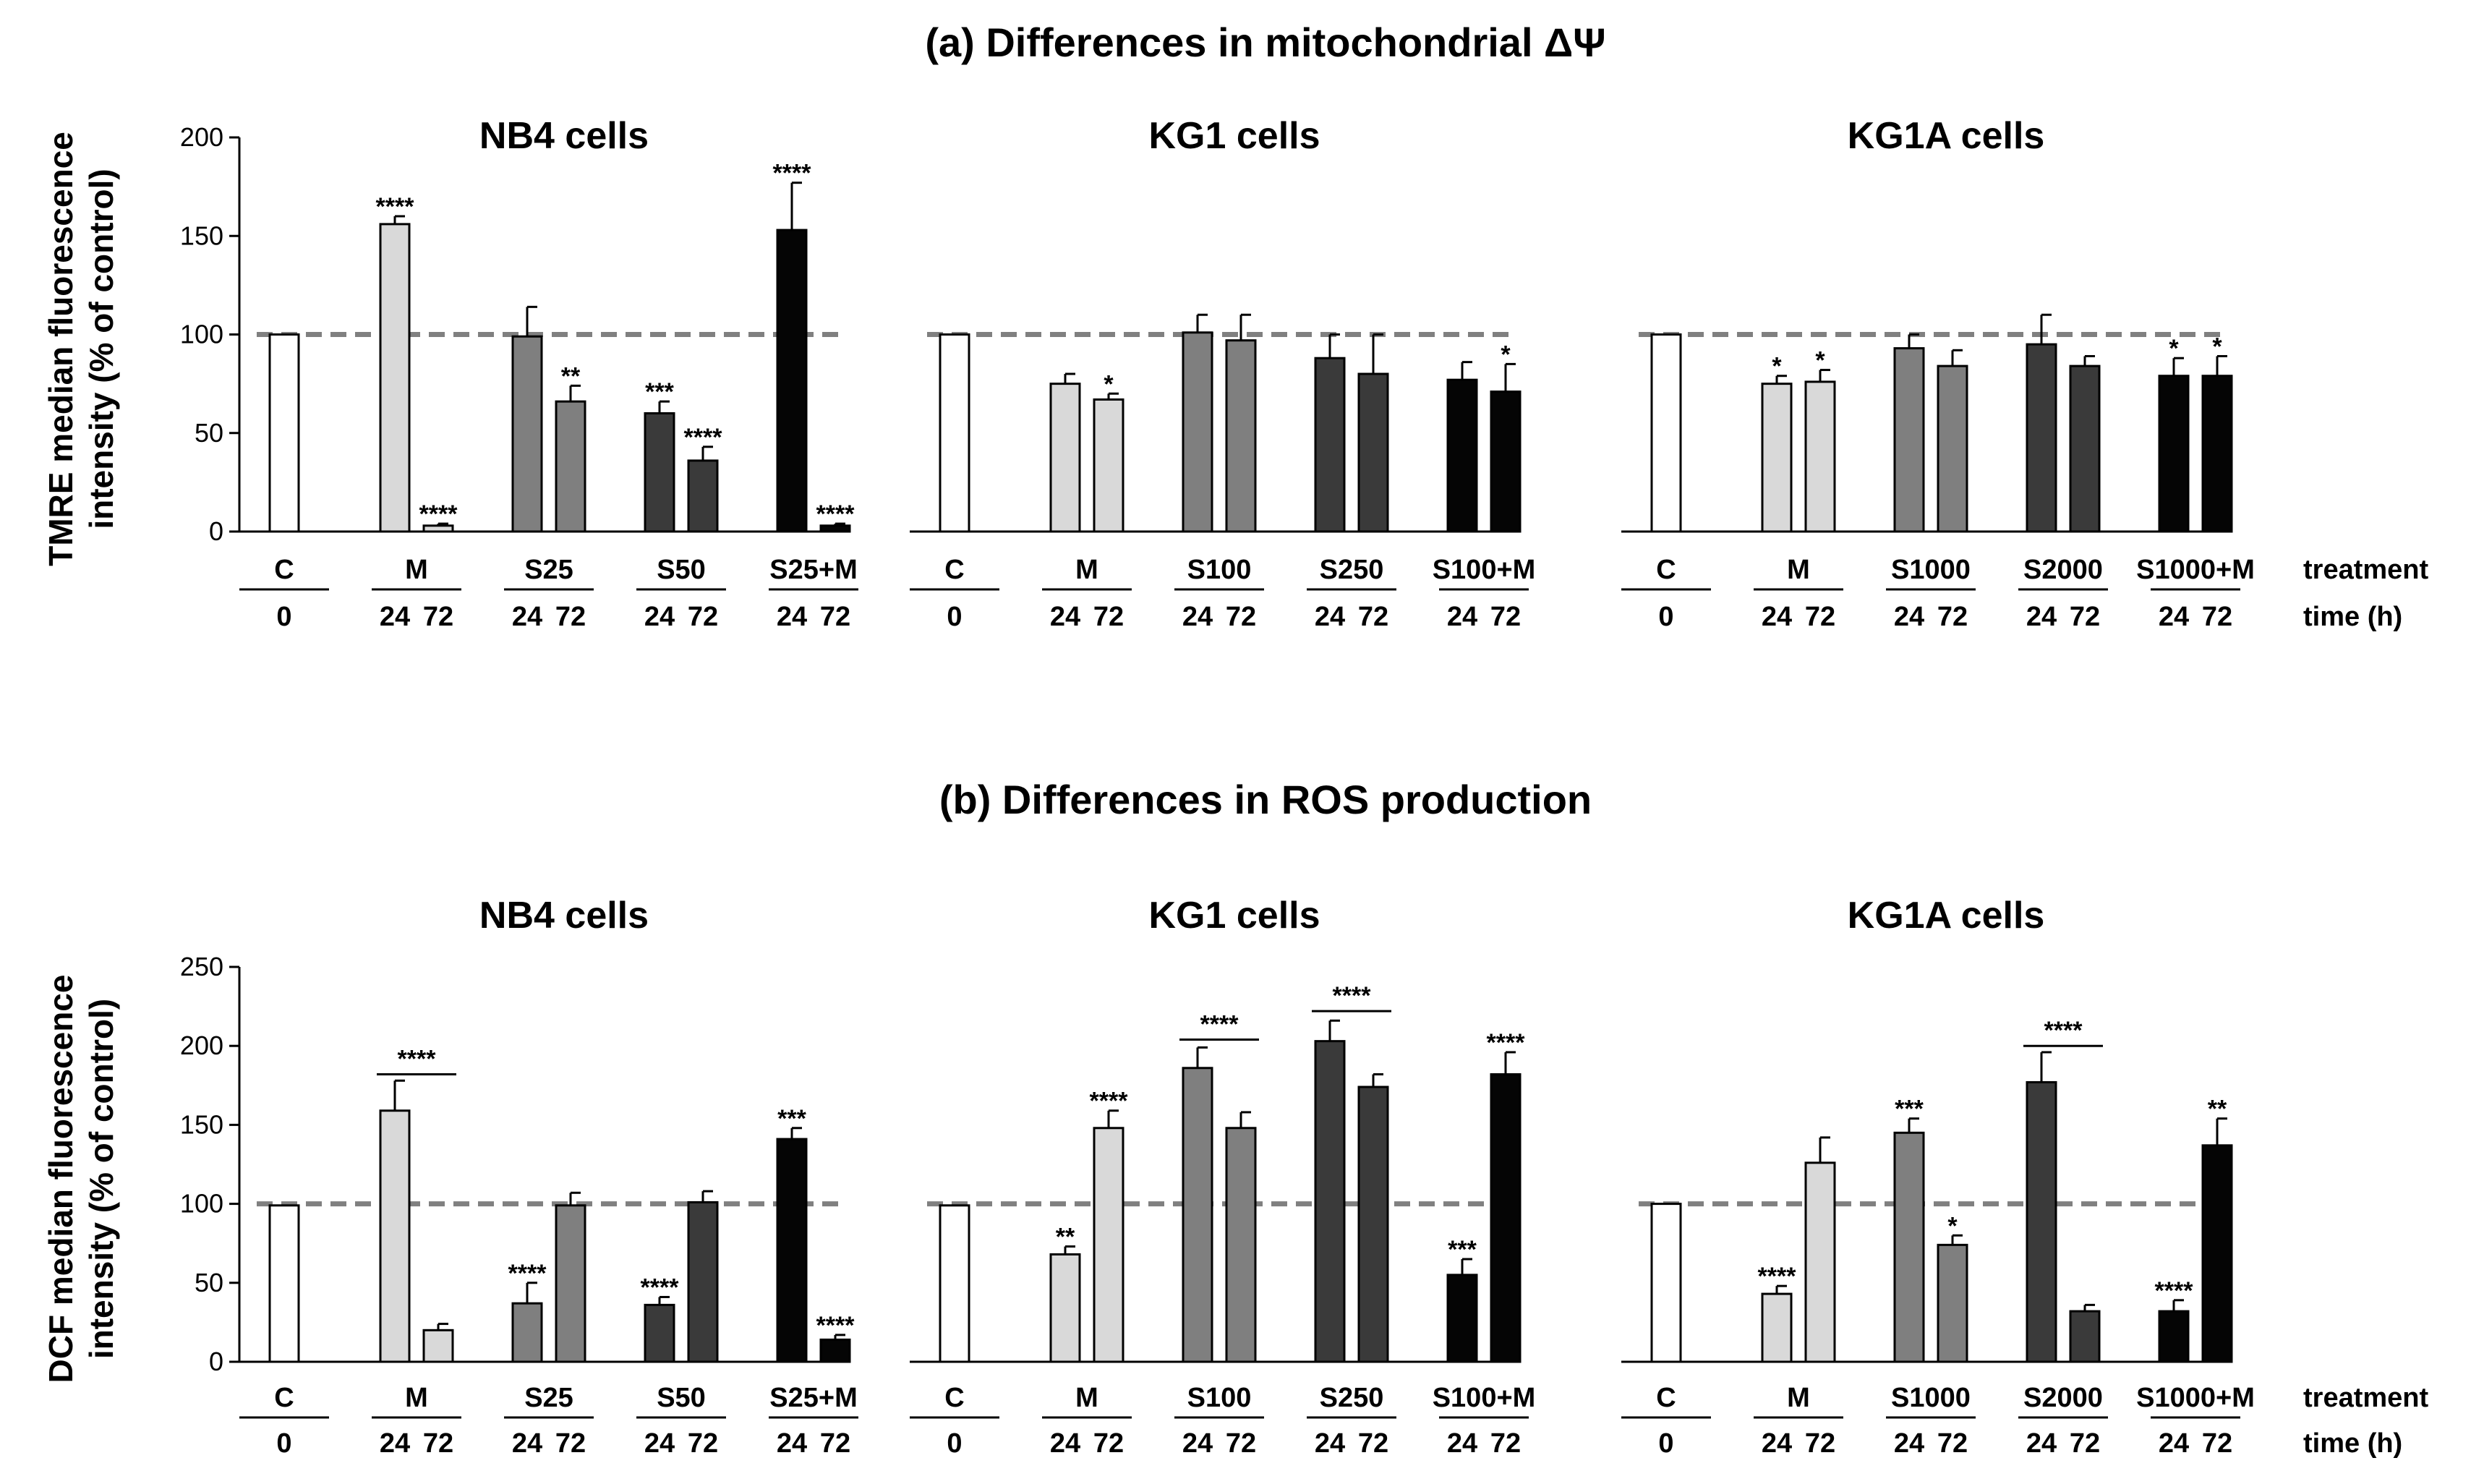 This screenshot has height=1484, width=2471. Describe the element at coordinates (216, 531) in the screenshot. I see `y-tick-label: 0` at that location.